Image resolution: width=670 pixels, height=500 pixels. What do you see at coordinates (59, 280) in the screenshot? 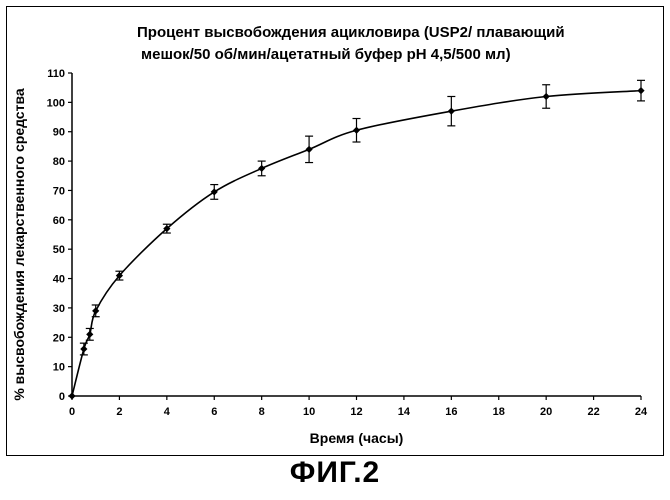
I see `y-tick-label: 40` at bounding box center [59, 280].